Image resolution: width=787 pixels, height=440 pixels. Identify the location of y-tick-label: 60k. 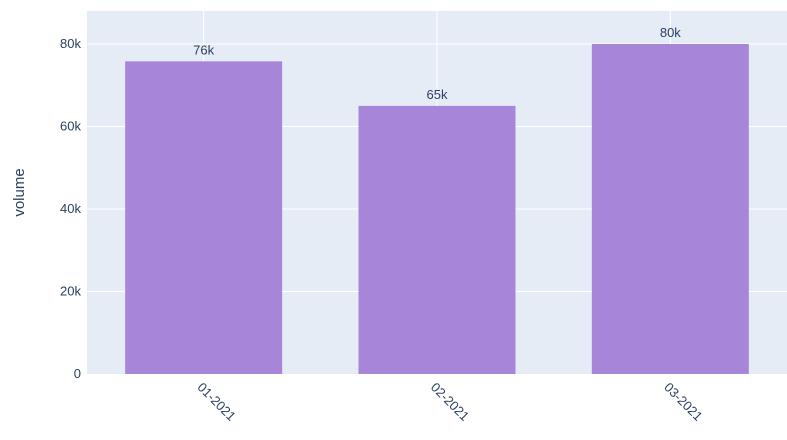
(70, 126).